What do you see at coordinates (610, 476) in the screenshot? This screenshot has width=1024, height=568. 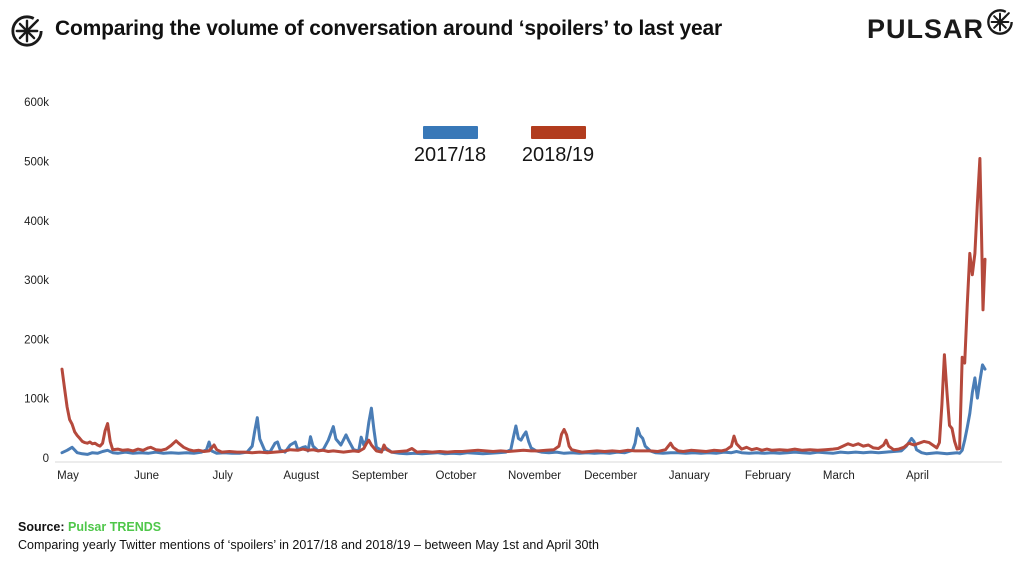 I see `x-axis-label: December` at bounding box center [610, 476].